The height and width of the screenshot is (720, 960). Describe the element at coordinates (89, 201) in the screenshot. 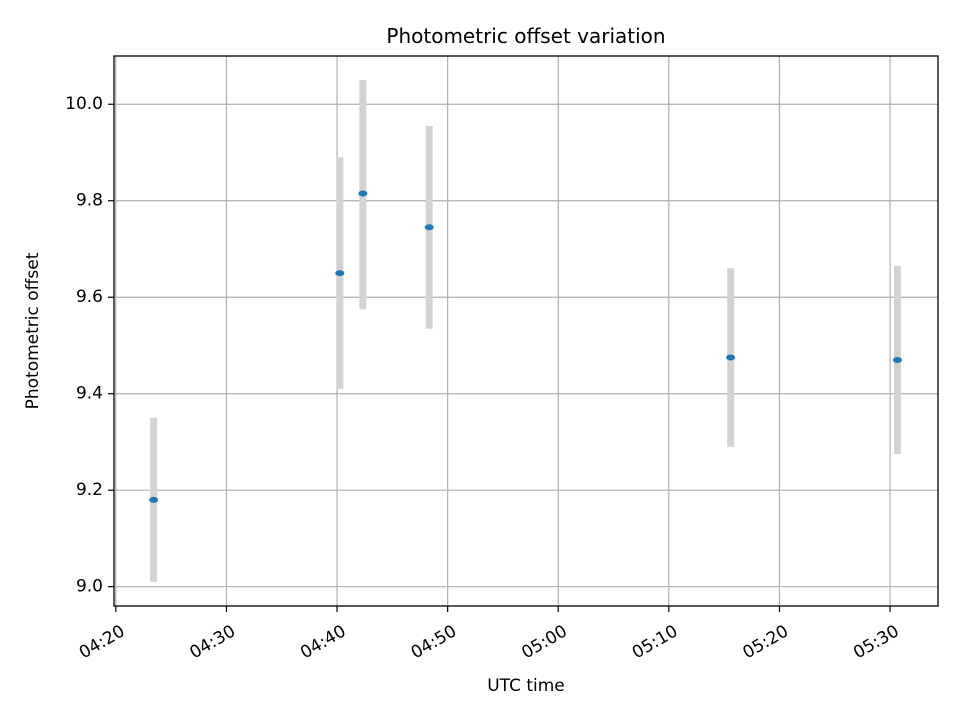

I see `y-tick-label: 9.8` at that location.